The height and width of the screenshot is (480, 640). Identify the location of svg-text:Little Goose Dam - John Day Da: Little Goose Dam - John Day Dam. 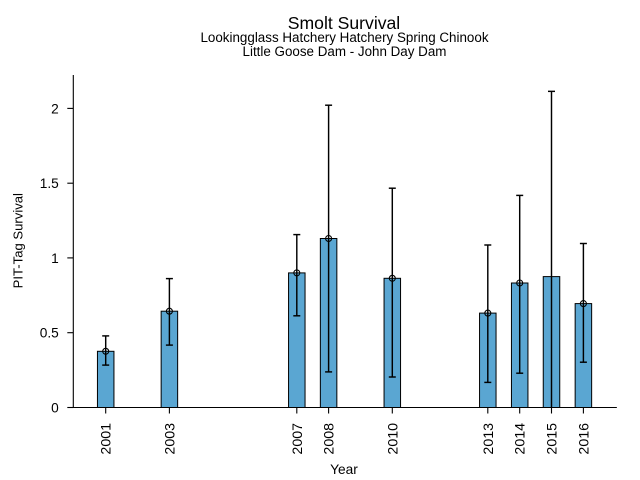
(345, 51).